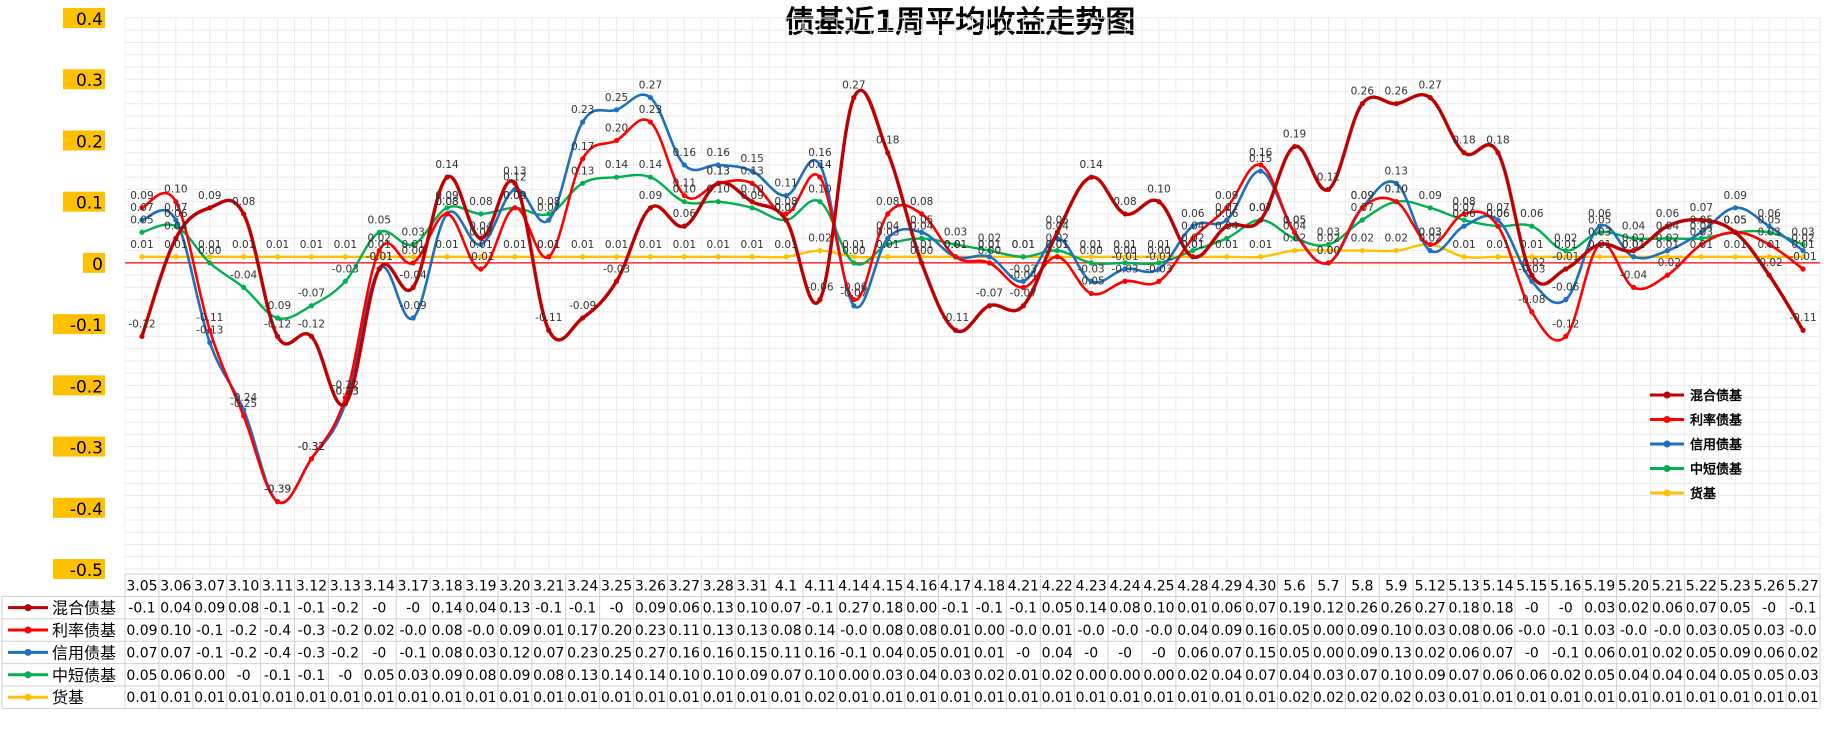 This screenshot has height=735, width=1837. Describe the element at coordinates (86, 510) in the screenshot. I see `y-tick-label: -0.4` at that location.